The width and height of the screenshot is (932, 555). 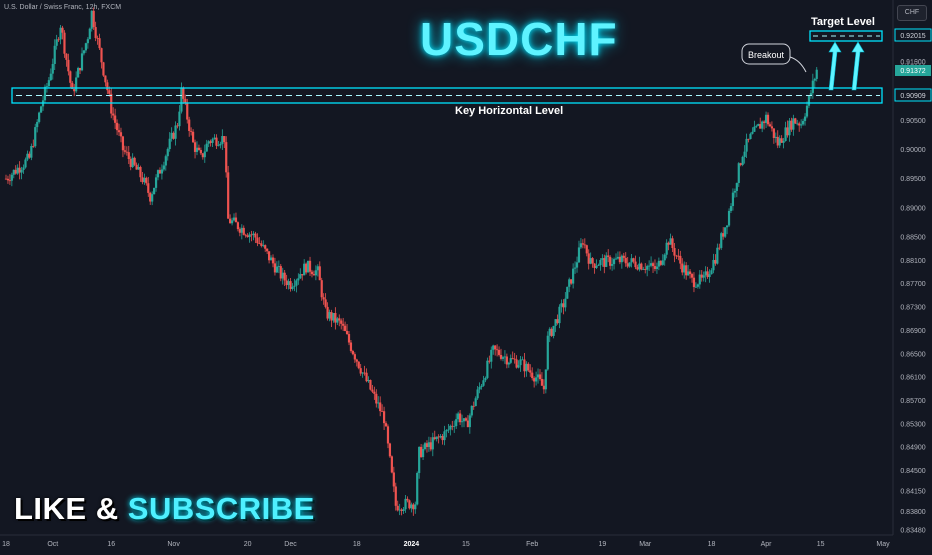 I want to click on price-tick-label: 0.83800, so click(x=912, y=512).